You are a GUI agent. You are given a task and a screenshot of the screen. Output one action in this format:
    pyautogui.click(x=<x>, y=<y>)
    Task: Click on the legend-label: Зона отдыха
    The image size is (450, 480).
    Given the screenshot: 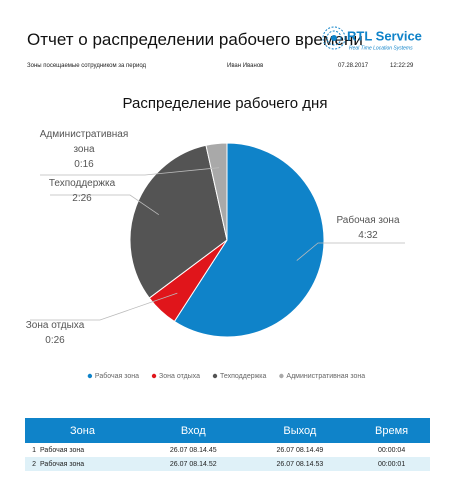 What is the action you would take?
    pyautogui.click(x=179, y=376)
    